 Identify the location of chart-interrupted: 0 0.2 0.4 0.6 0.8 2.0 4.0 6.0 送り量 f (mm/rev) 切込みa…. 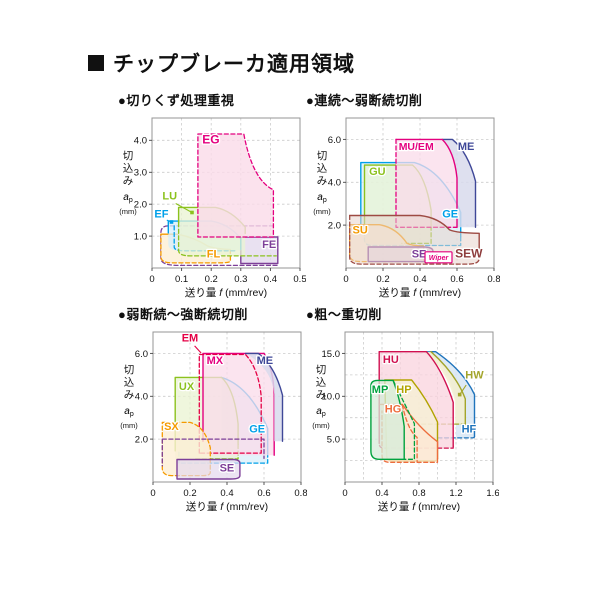
(213, 422).